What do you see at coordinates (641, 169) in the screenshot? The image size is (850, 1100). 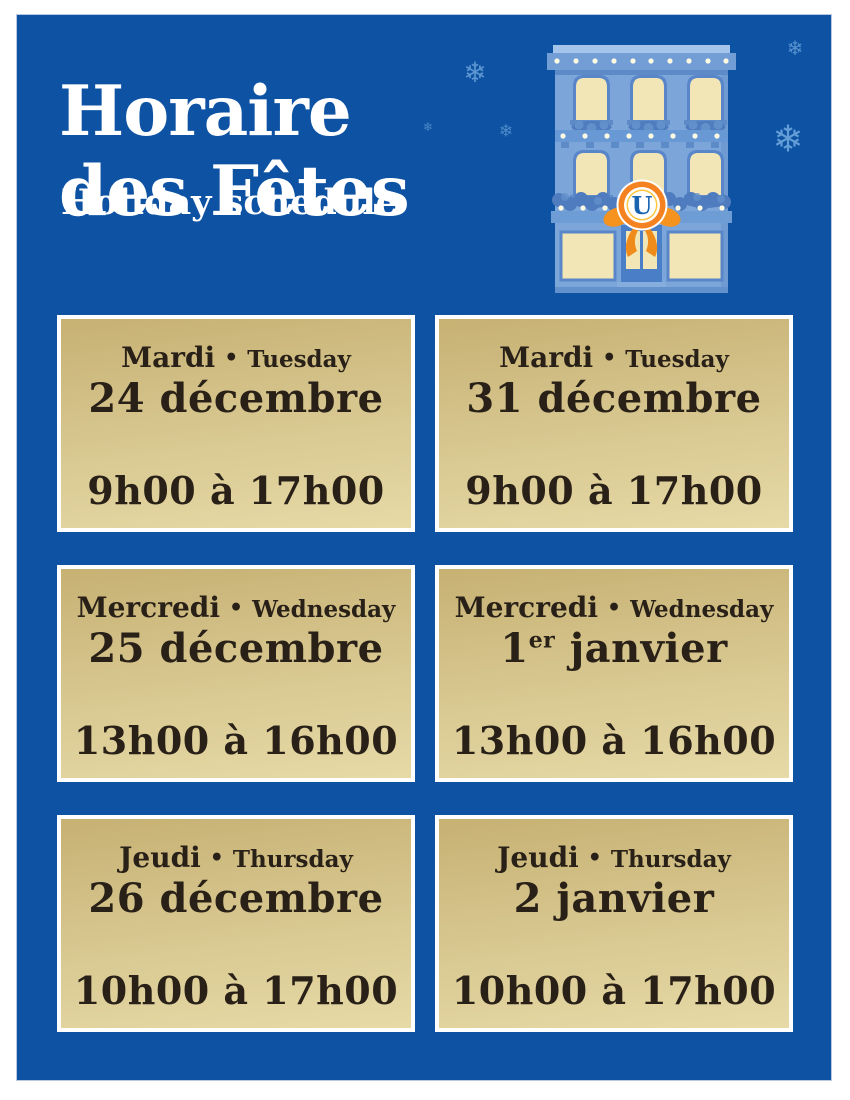 I see `store-building-illustration: U` at bounding box center [641, 169].